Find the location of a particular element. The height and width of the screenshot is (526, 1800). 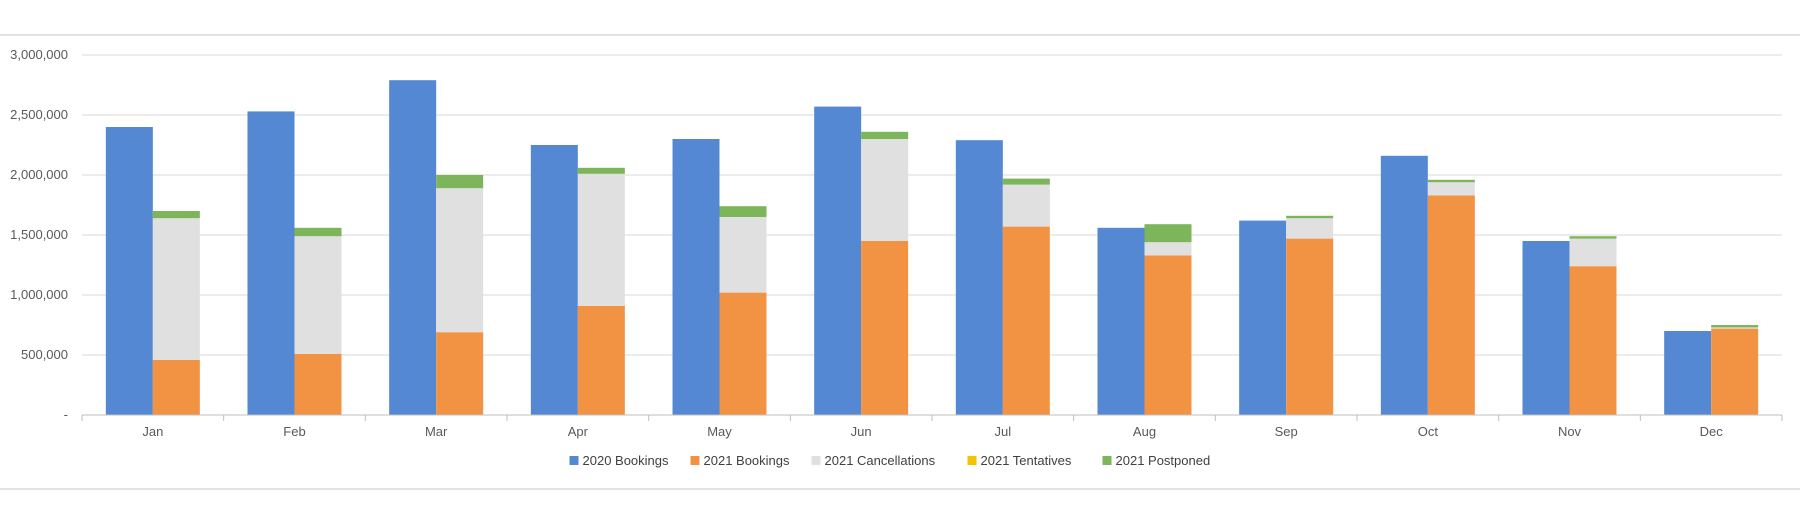

y-tick-label: 1,500,000 is located at coordinates (39, 234).